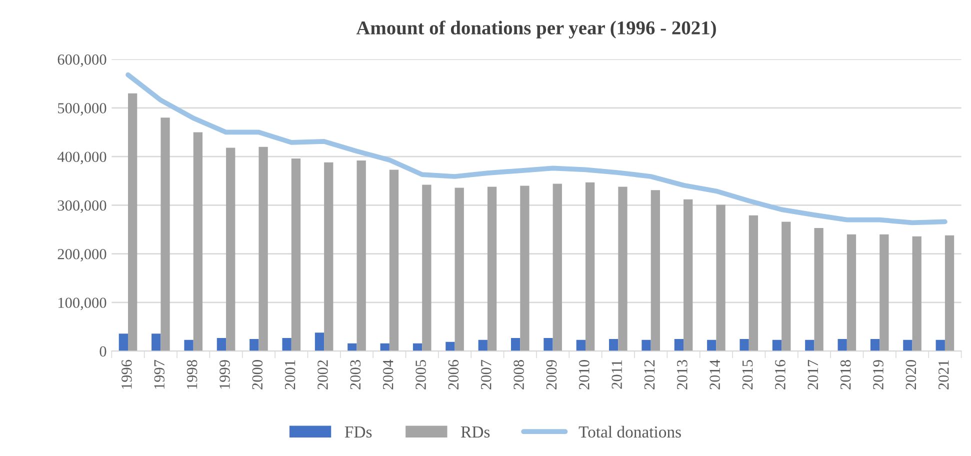 This screenshot has width=971, height=456. What do you see at coordinates (355, 375) in the screenshot?
I see `x-tick-label: 2003` at bounding box center [355, 375].